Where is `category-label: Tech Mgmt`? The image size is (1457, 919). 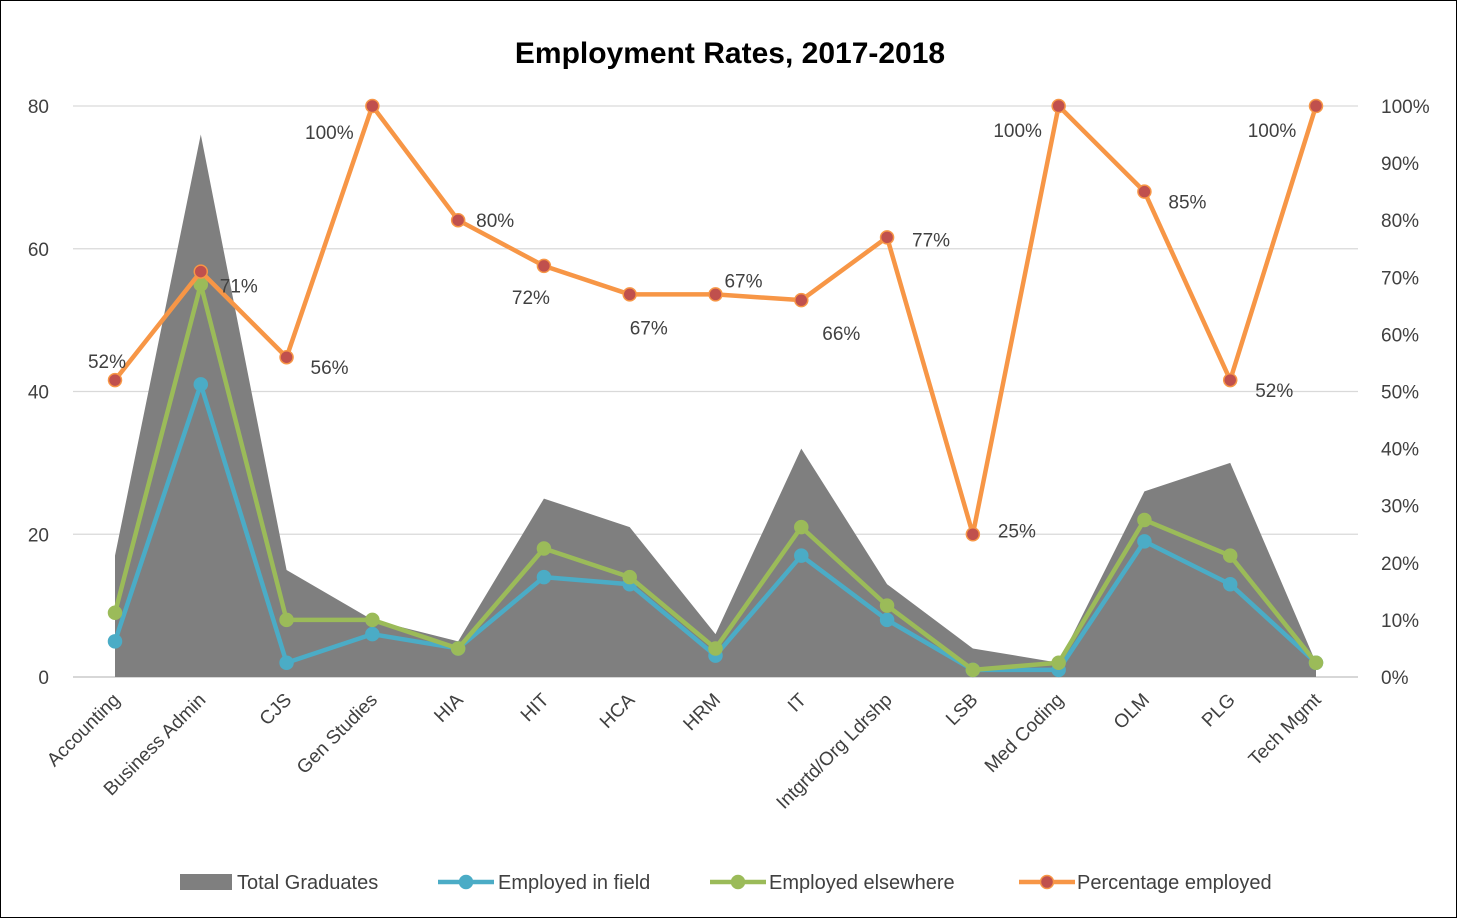
category-label: Tech Mgmt is located at coordinates (1285, 729).